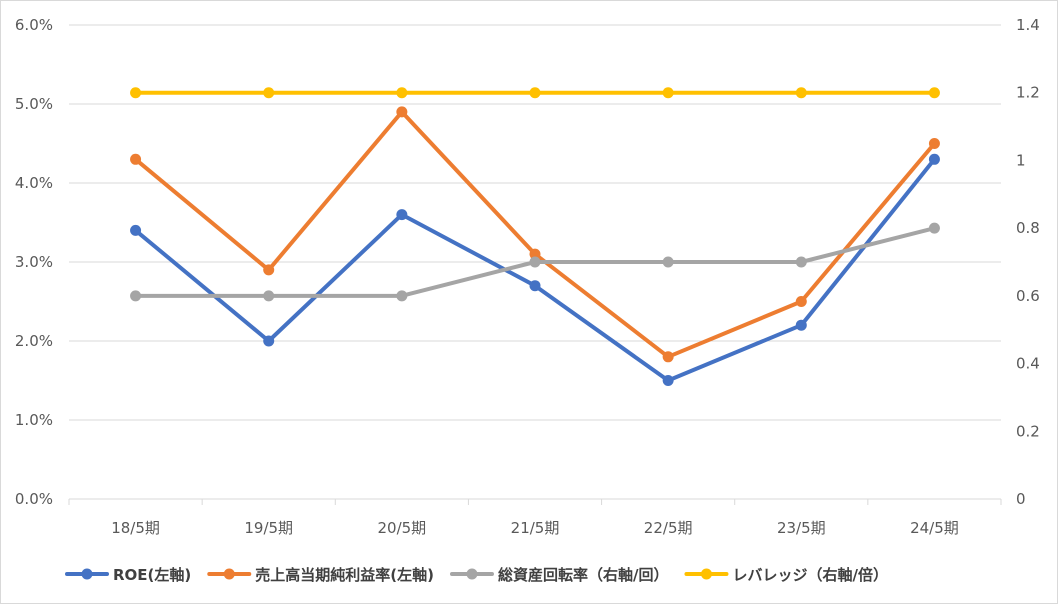 Image resolution: width=1058 pixels, height=607 pixels. I want to click on legend-label: ROE(左軸), so click(152, 575).